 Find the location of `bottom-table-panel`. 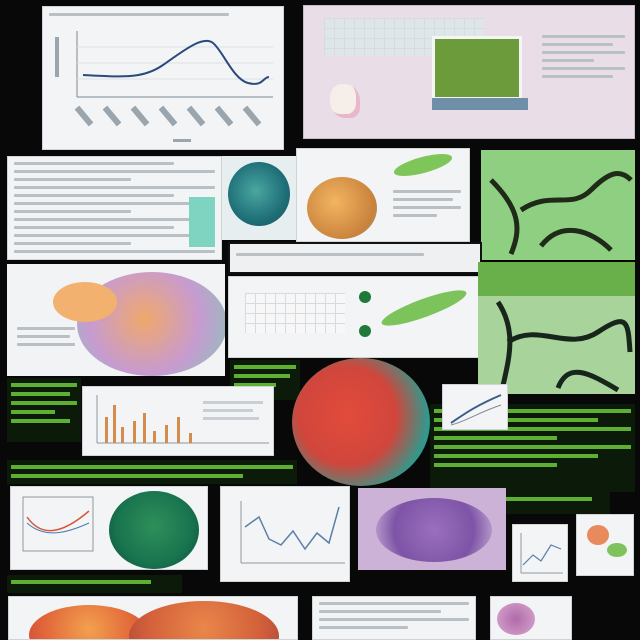

bottom-table-panel is located at coordinates (394, 618).